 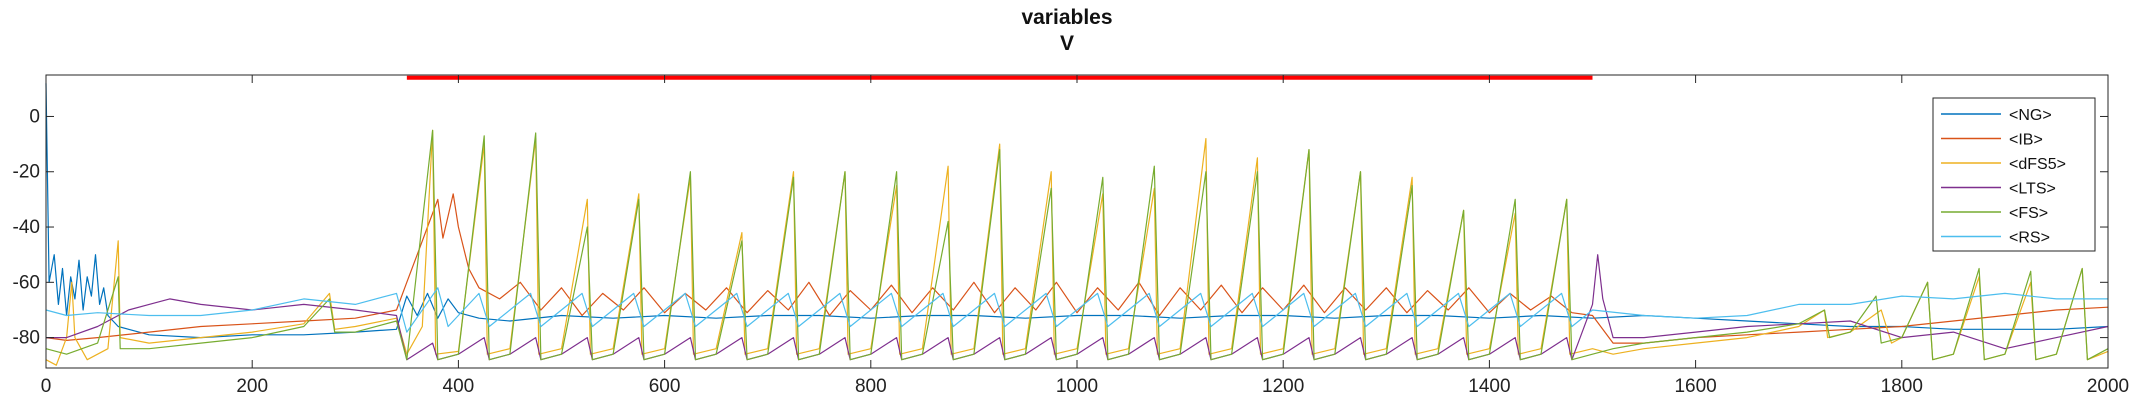 What do you see at coordinates (1902, 386) in the screenshot?
I see `x-tick-label: 1800` at bounding box center [1902, 386].